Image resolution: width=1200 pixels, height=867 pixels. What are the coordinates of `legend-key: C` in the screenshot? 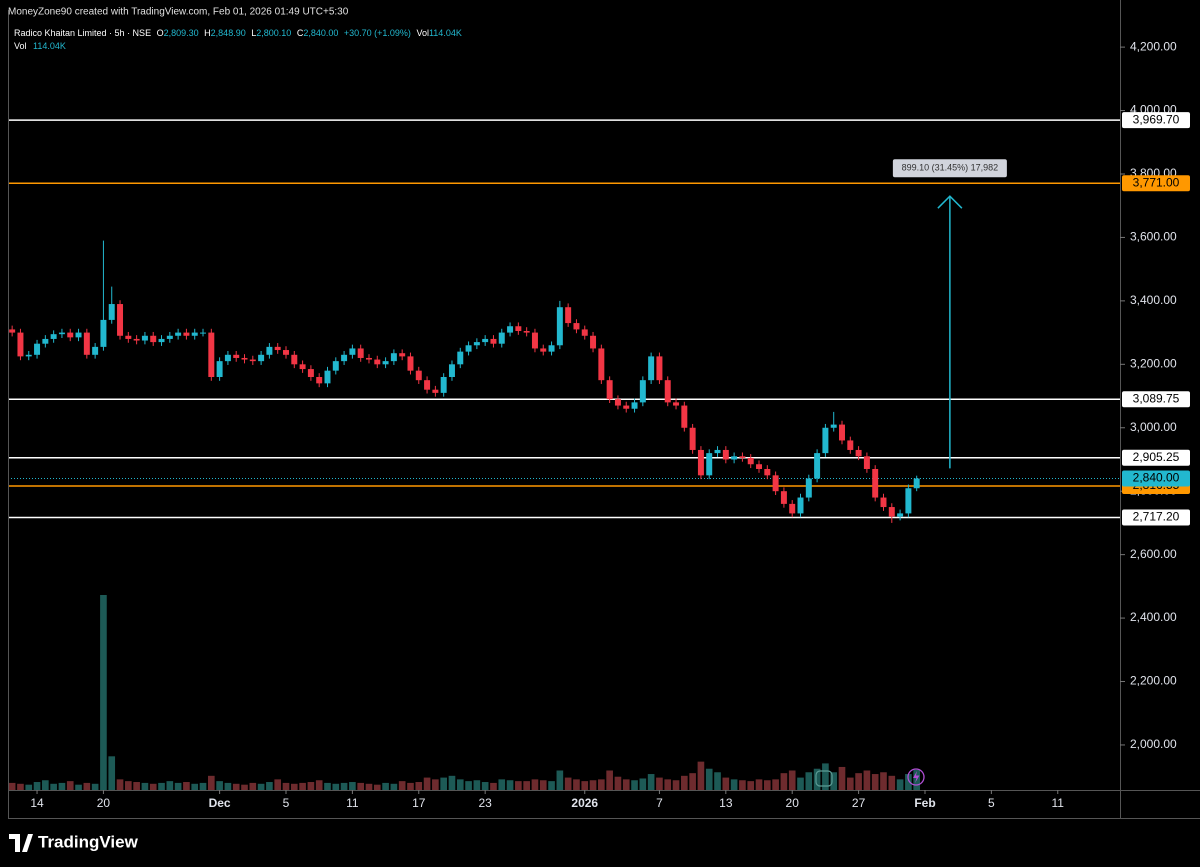 It's located at (300, 33).